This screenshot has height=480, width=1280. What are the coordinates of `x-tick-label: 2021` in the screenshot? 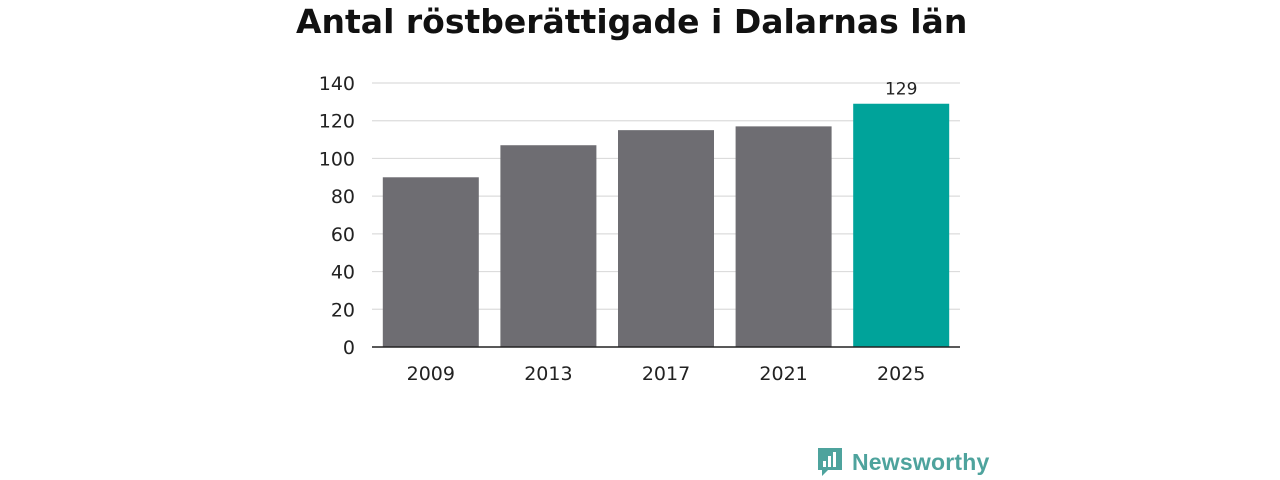 It's located at (783, 374).